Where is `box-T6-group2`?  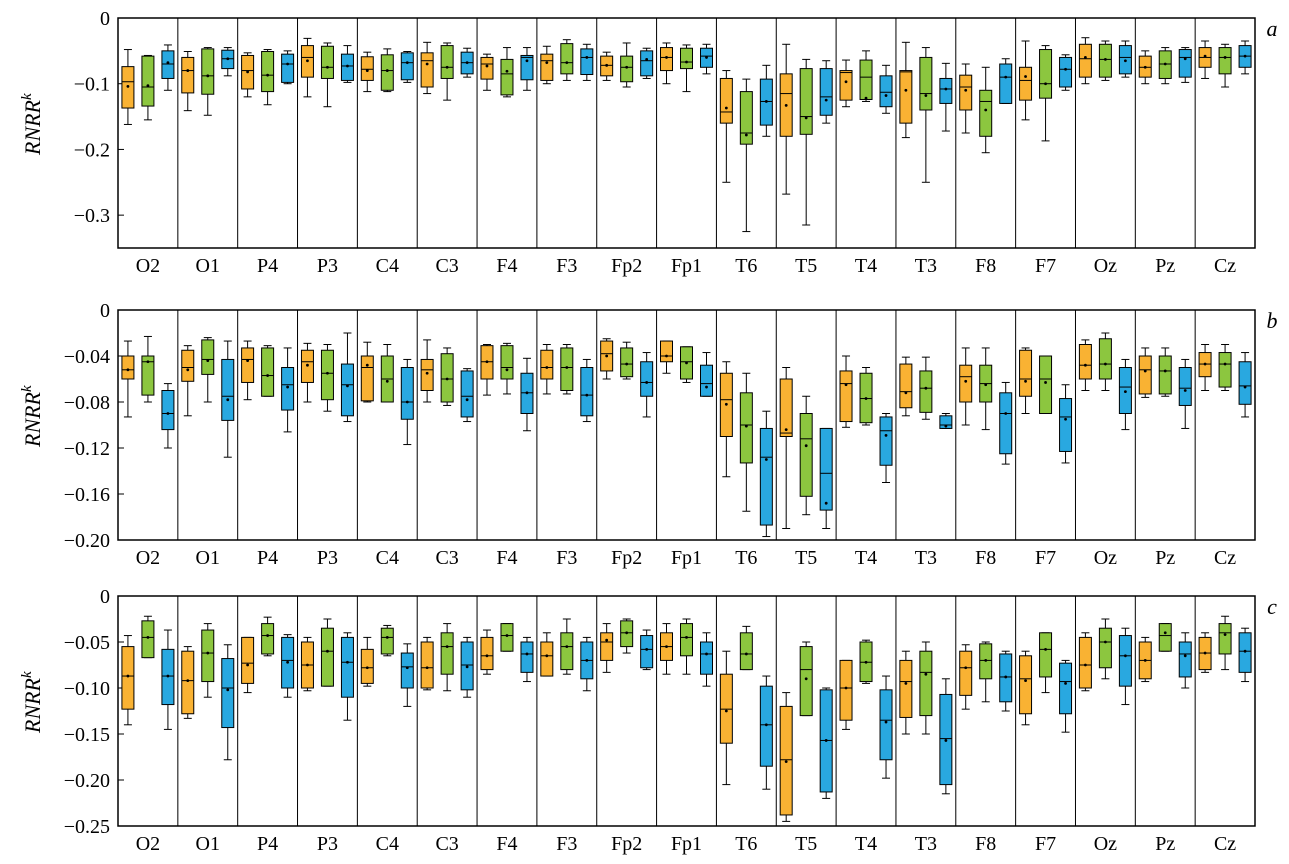 box-T6-group2 is located at coordinates (746, 155).